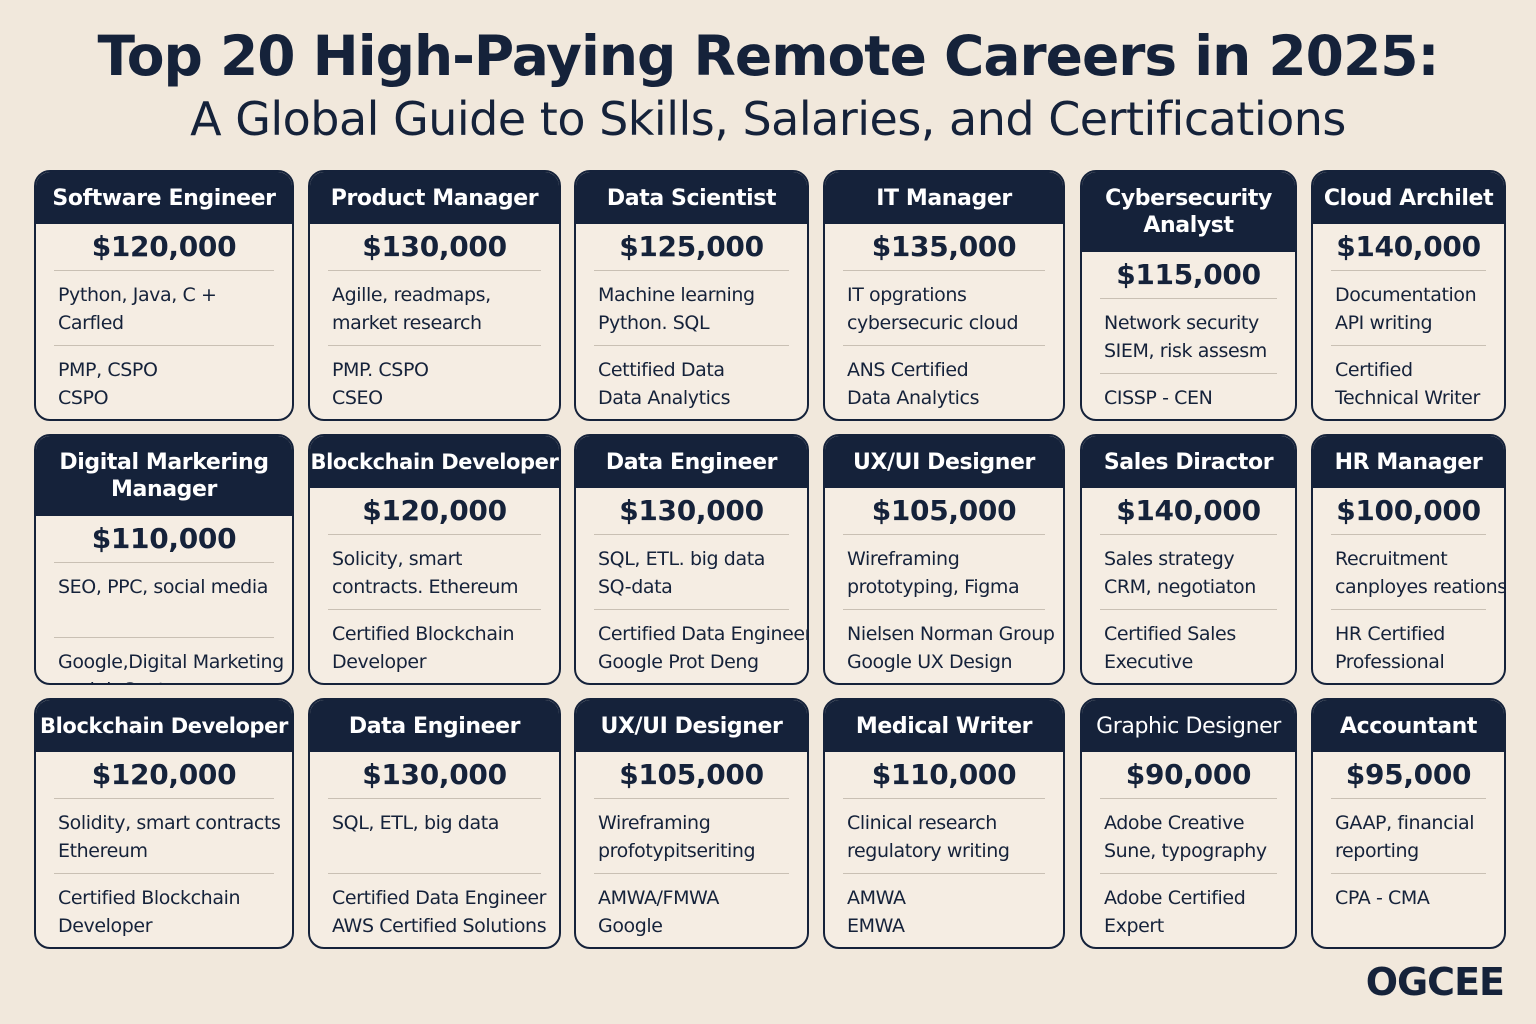 The width and height of the screenshot is (1536, 1024). Describe the element at coordinates (1391, 559) in the screenshot. I see `skill-line: Recruitment` at that location.